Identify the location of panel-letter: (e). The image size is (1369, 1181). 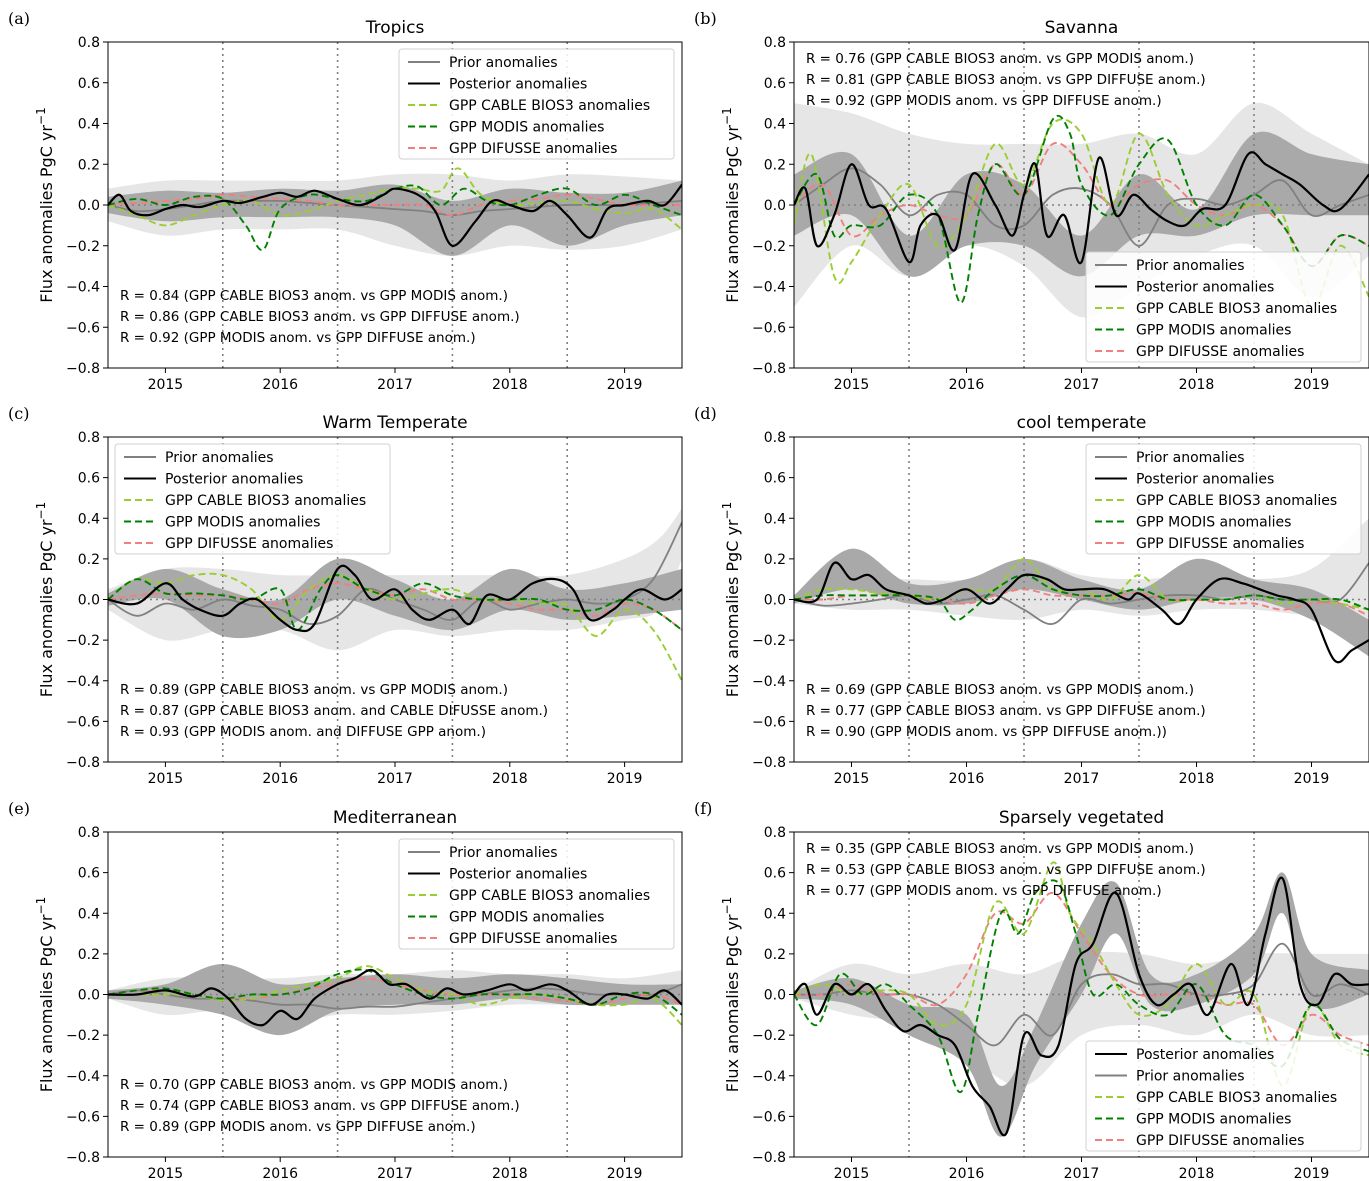
(19, 808).